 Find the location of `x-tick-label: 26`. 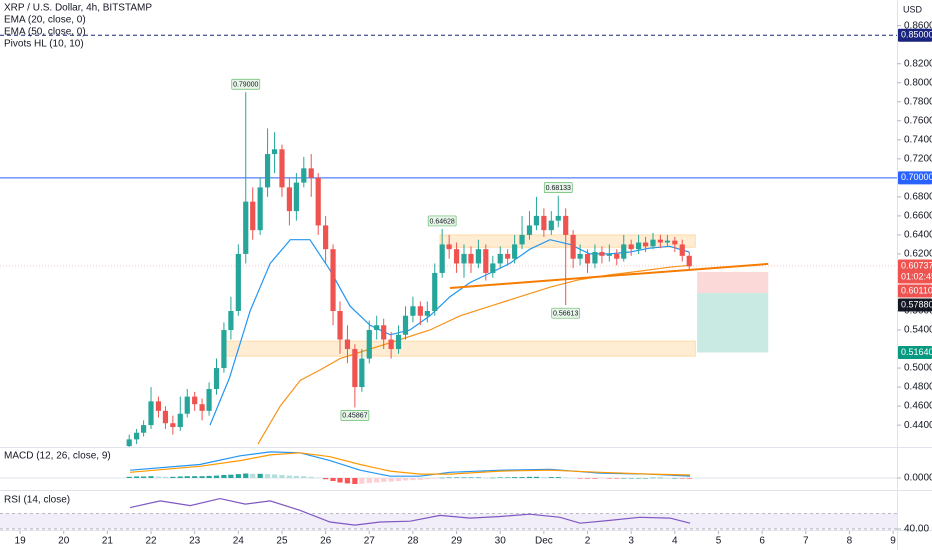

x-tick-label: 26 is located at coordinates (326, 541).